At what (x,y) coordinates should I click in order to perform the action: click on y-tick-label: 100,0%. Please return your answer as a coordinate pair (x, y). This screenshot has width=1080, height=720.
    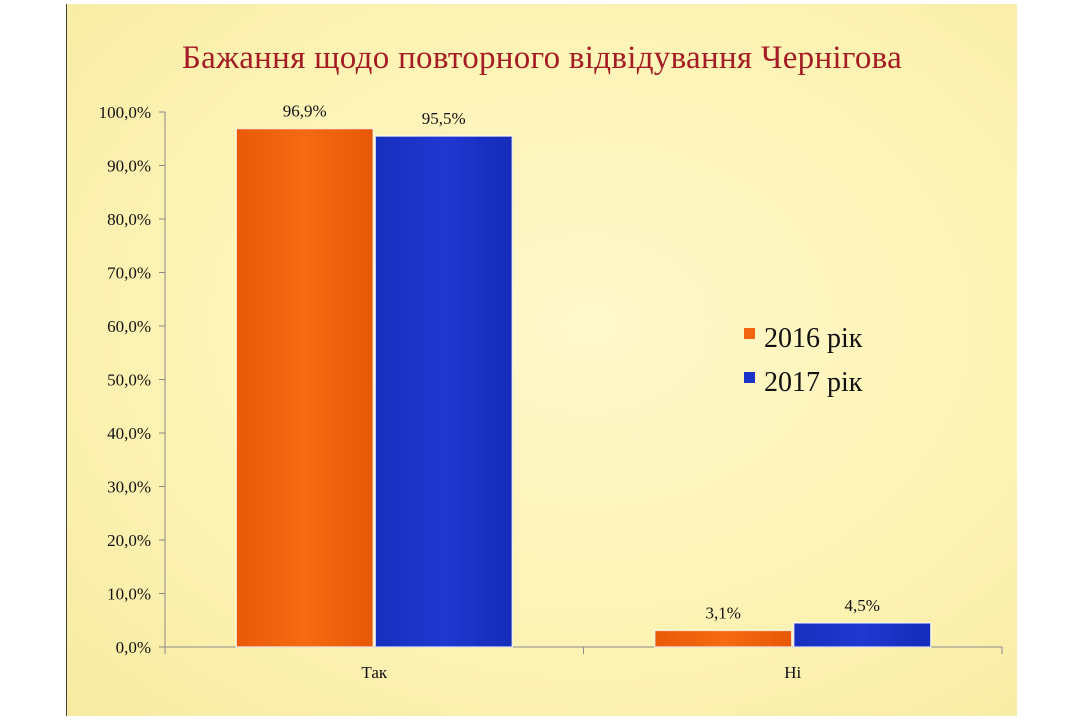
    Looking at the image, I should click on (125, 112).